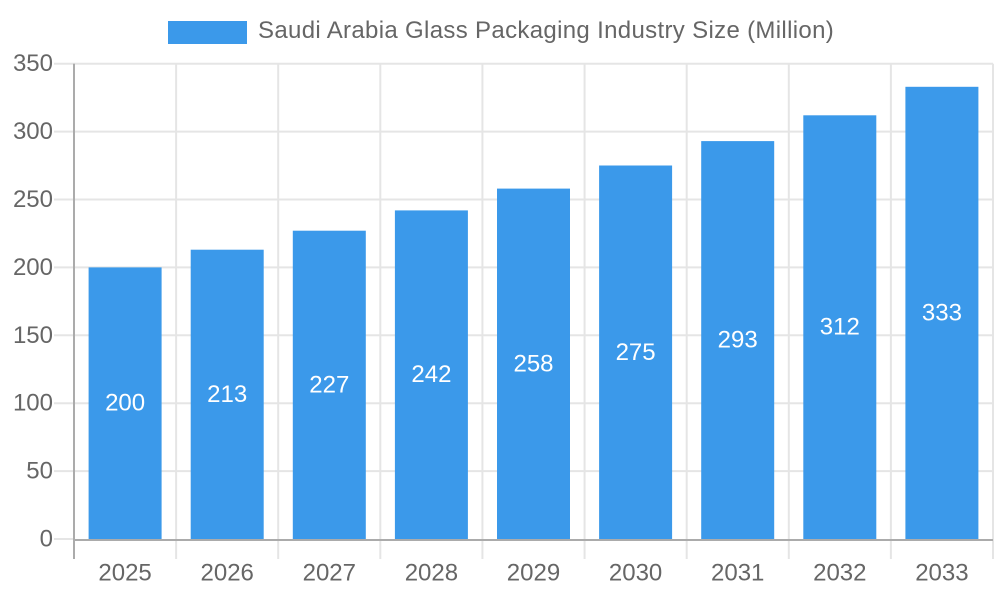 The image size is (1000, 600). Describe the element at coordinates (33, 131) in the screenshot. I see `svg-text: 300` at that location.